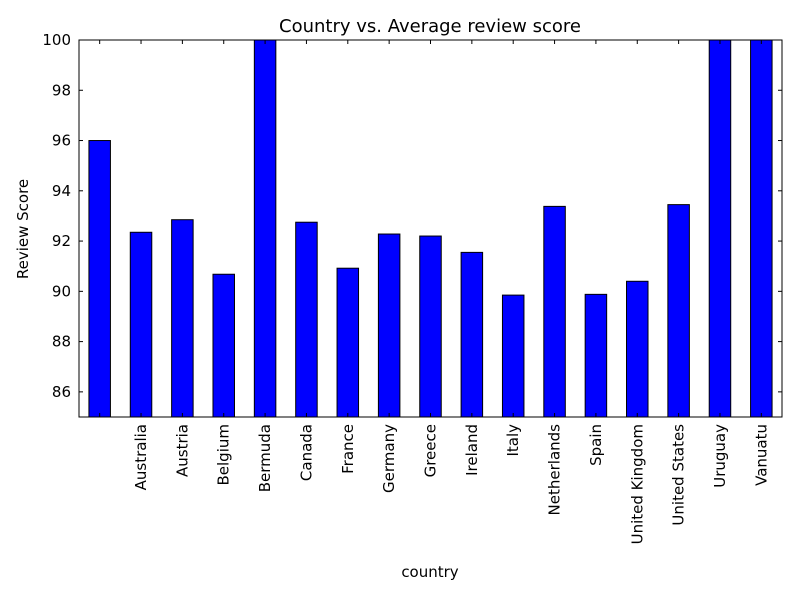 The width and height of the screenshot is (800, 597). What do you see at coordinates (141, 324) in the screenshot?
I see `bar-australia` at bounding box center [141, 324].